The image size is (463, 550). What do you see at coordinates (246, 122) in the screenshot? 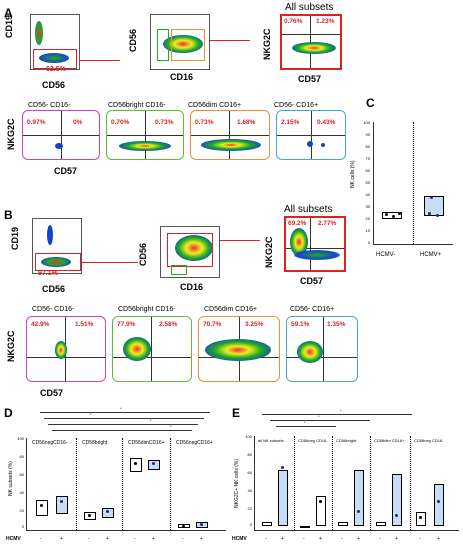
I see `pct-ur: 1.68%` at bounding box center [246, 122].